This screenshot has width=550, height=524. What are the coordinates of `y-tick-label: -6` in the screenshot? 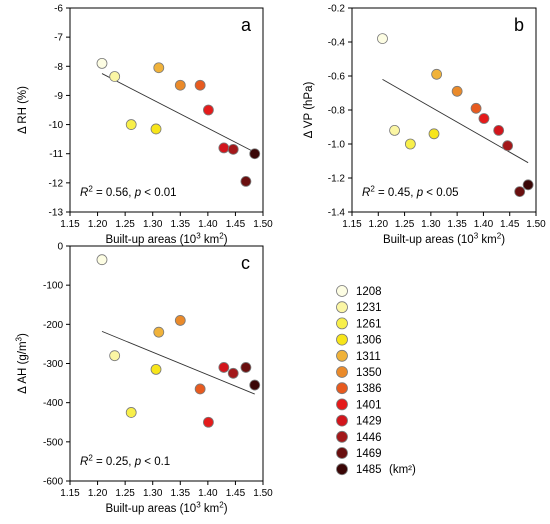 It's located at (58, 9).